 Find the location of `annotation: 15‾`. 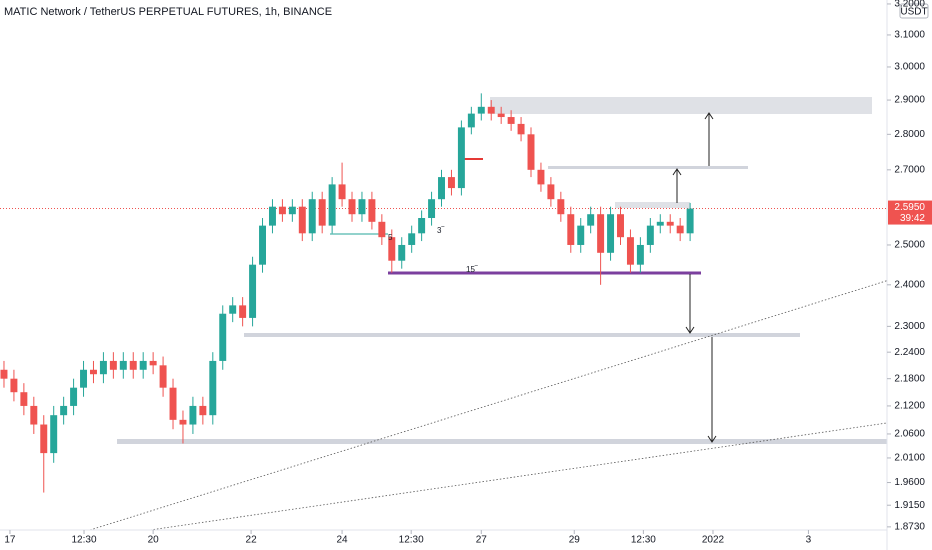

annotation: 15‾ is located at coordinates (472, 269).